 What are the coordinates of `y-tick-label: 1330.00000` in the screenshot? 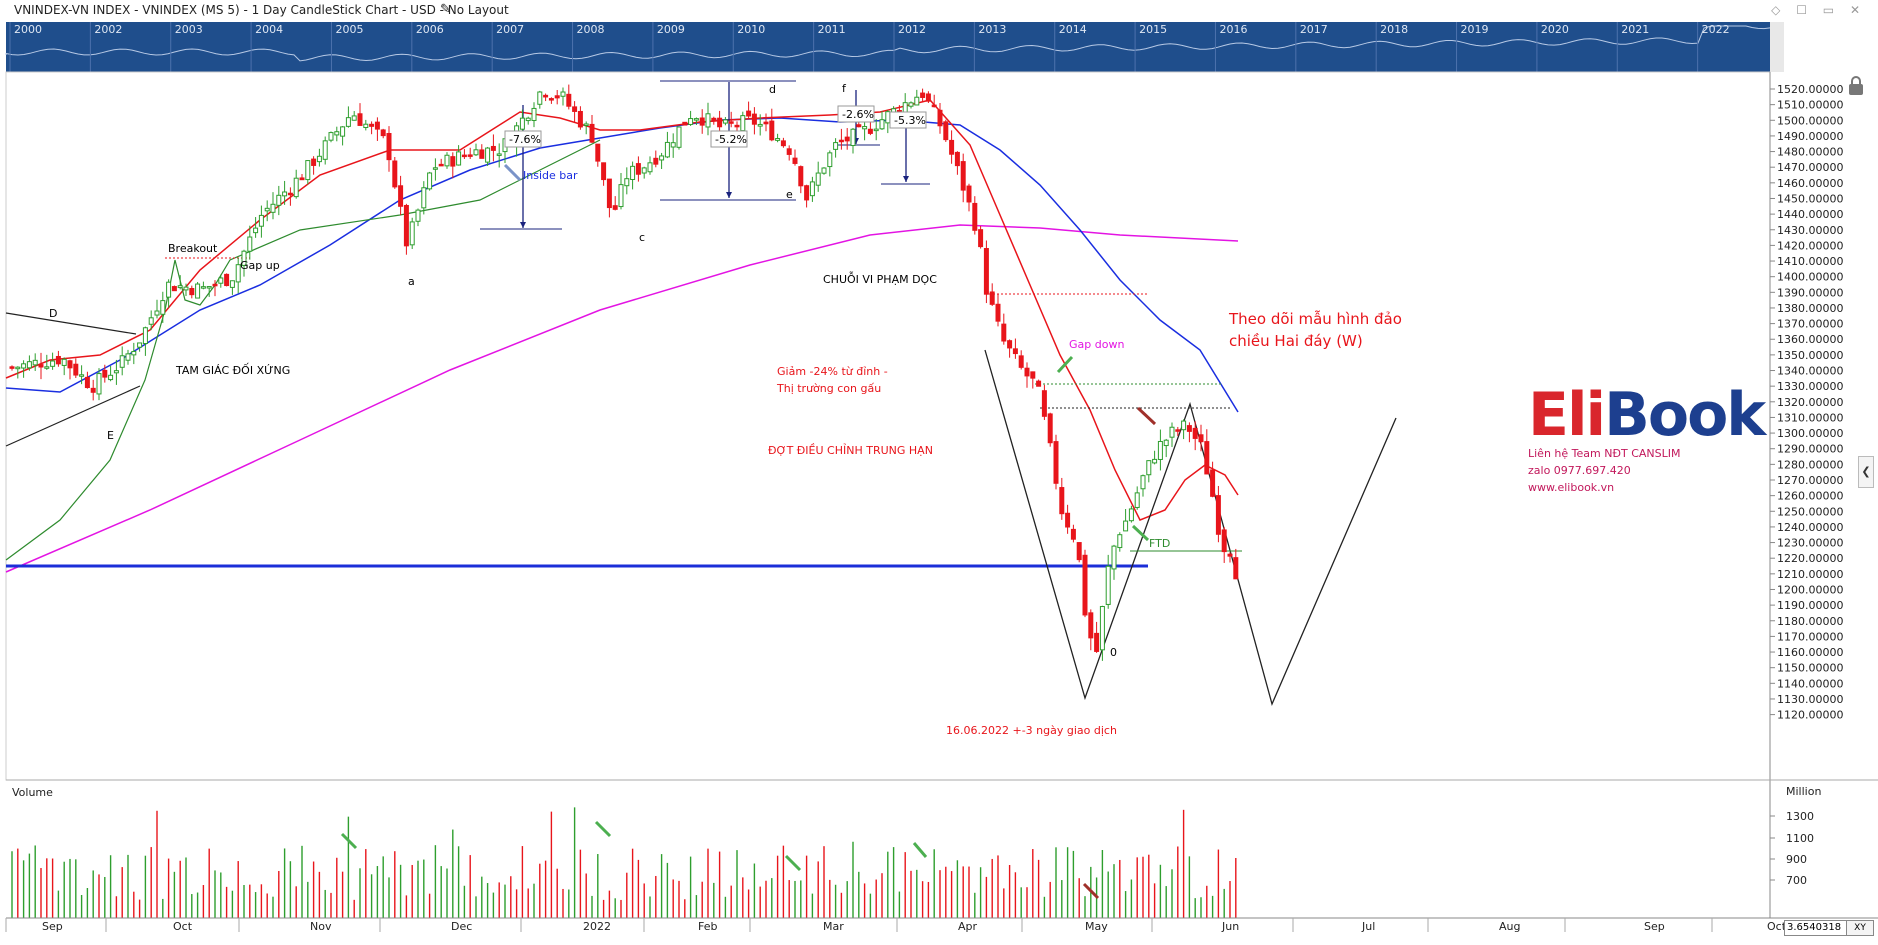 It's located at (1810, 386).